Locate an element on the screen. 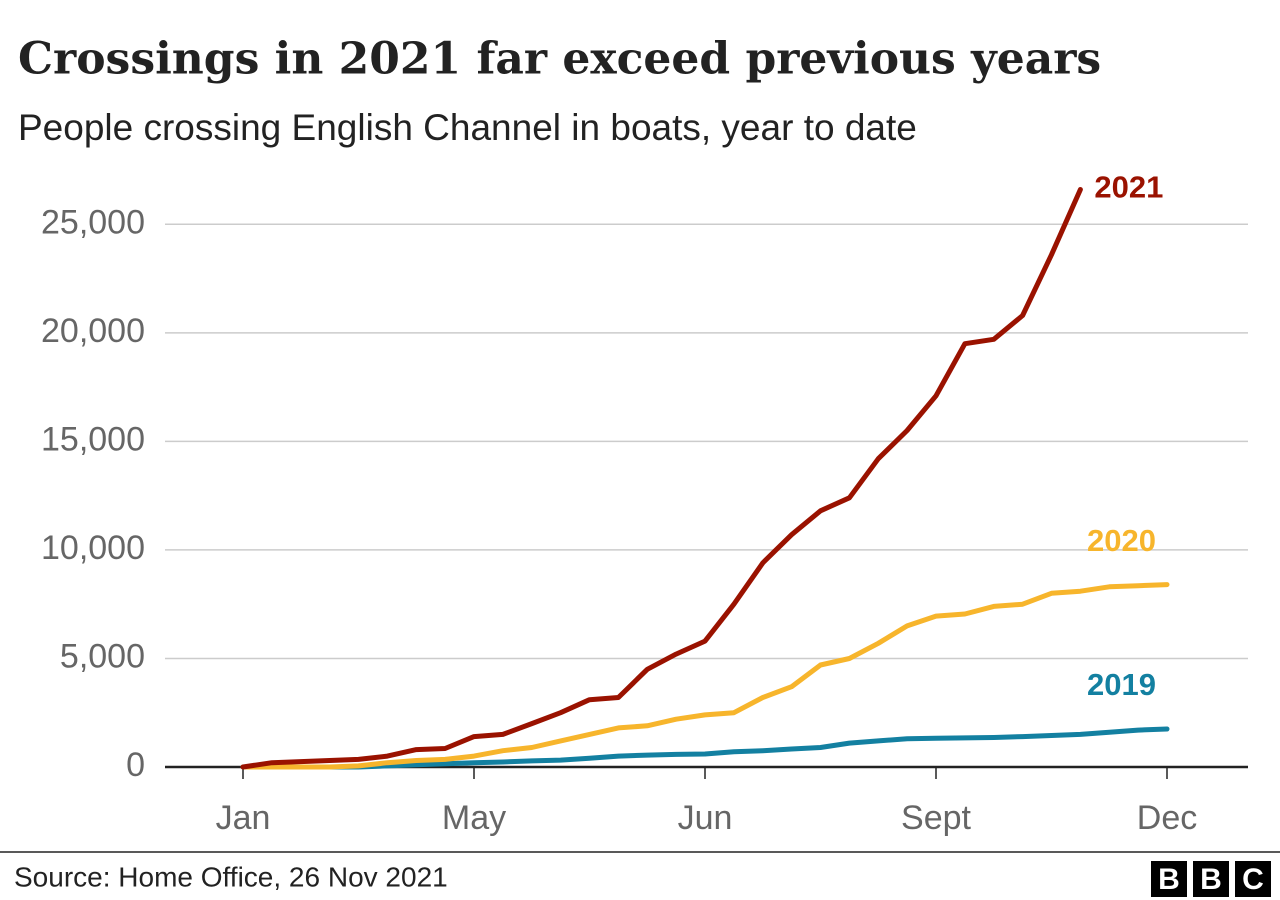  series-label: 2021 is located at coordinates (1128, 187).